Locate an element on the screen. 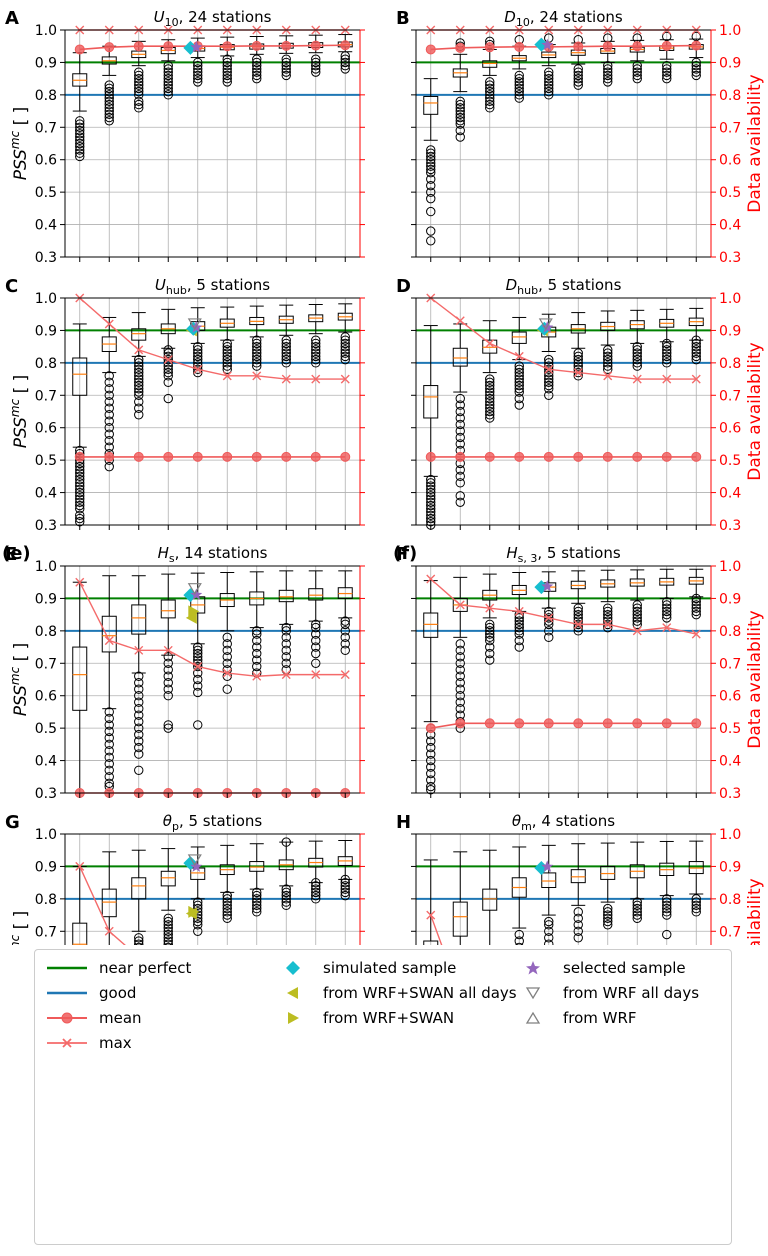 The width and height of the screenshot is (768, 1256). y-axis-label-unit: [ ] is located at coordinates (21, 923).